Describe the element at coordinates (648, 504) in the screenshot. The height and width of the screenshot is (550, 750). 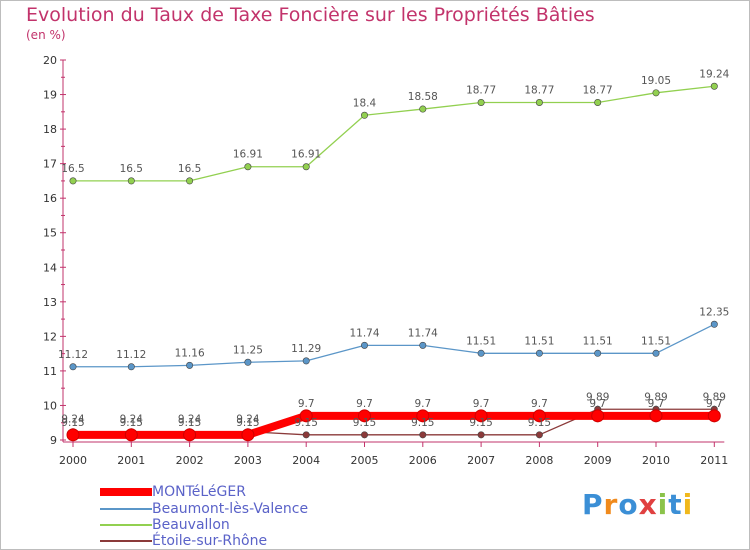
I see `logo-letter: x` at that location.